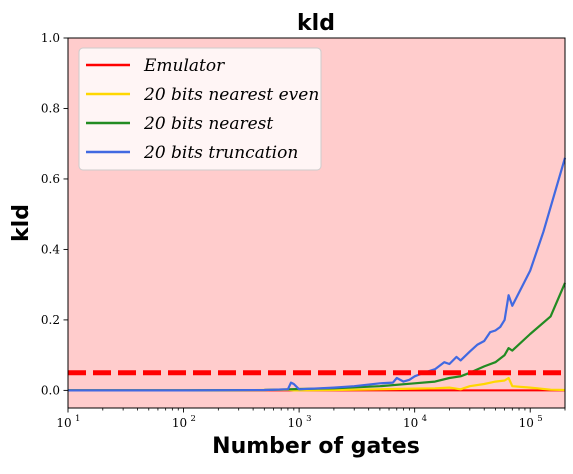 The height and width of the screenshot is (474, 573). I want to click on x-tick-exponent: 2, so click(193, 419).